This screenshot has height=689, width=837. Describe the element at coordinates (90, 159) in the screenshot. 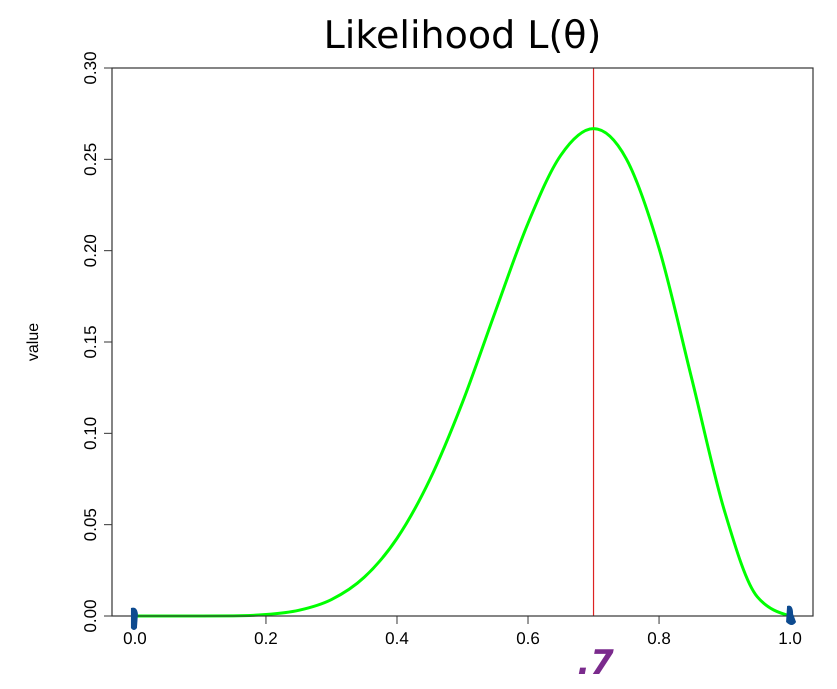

I see `y-tick-label: 0.25` at that location.